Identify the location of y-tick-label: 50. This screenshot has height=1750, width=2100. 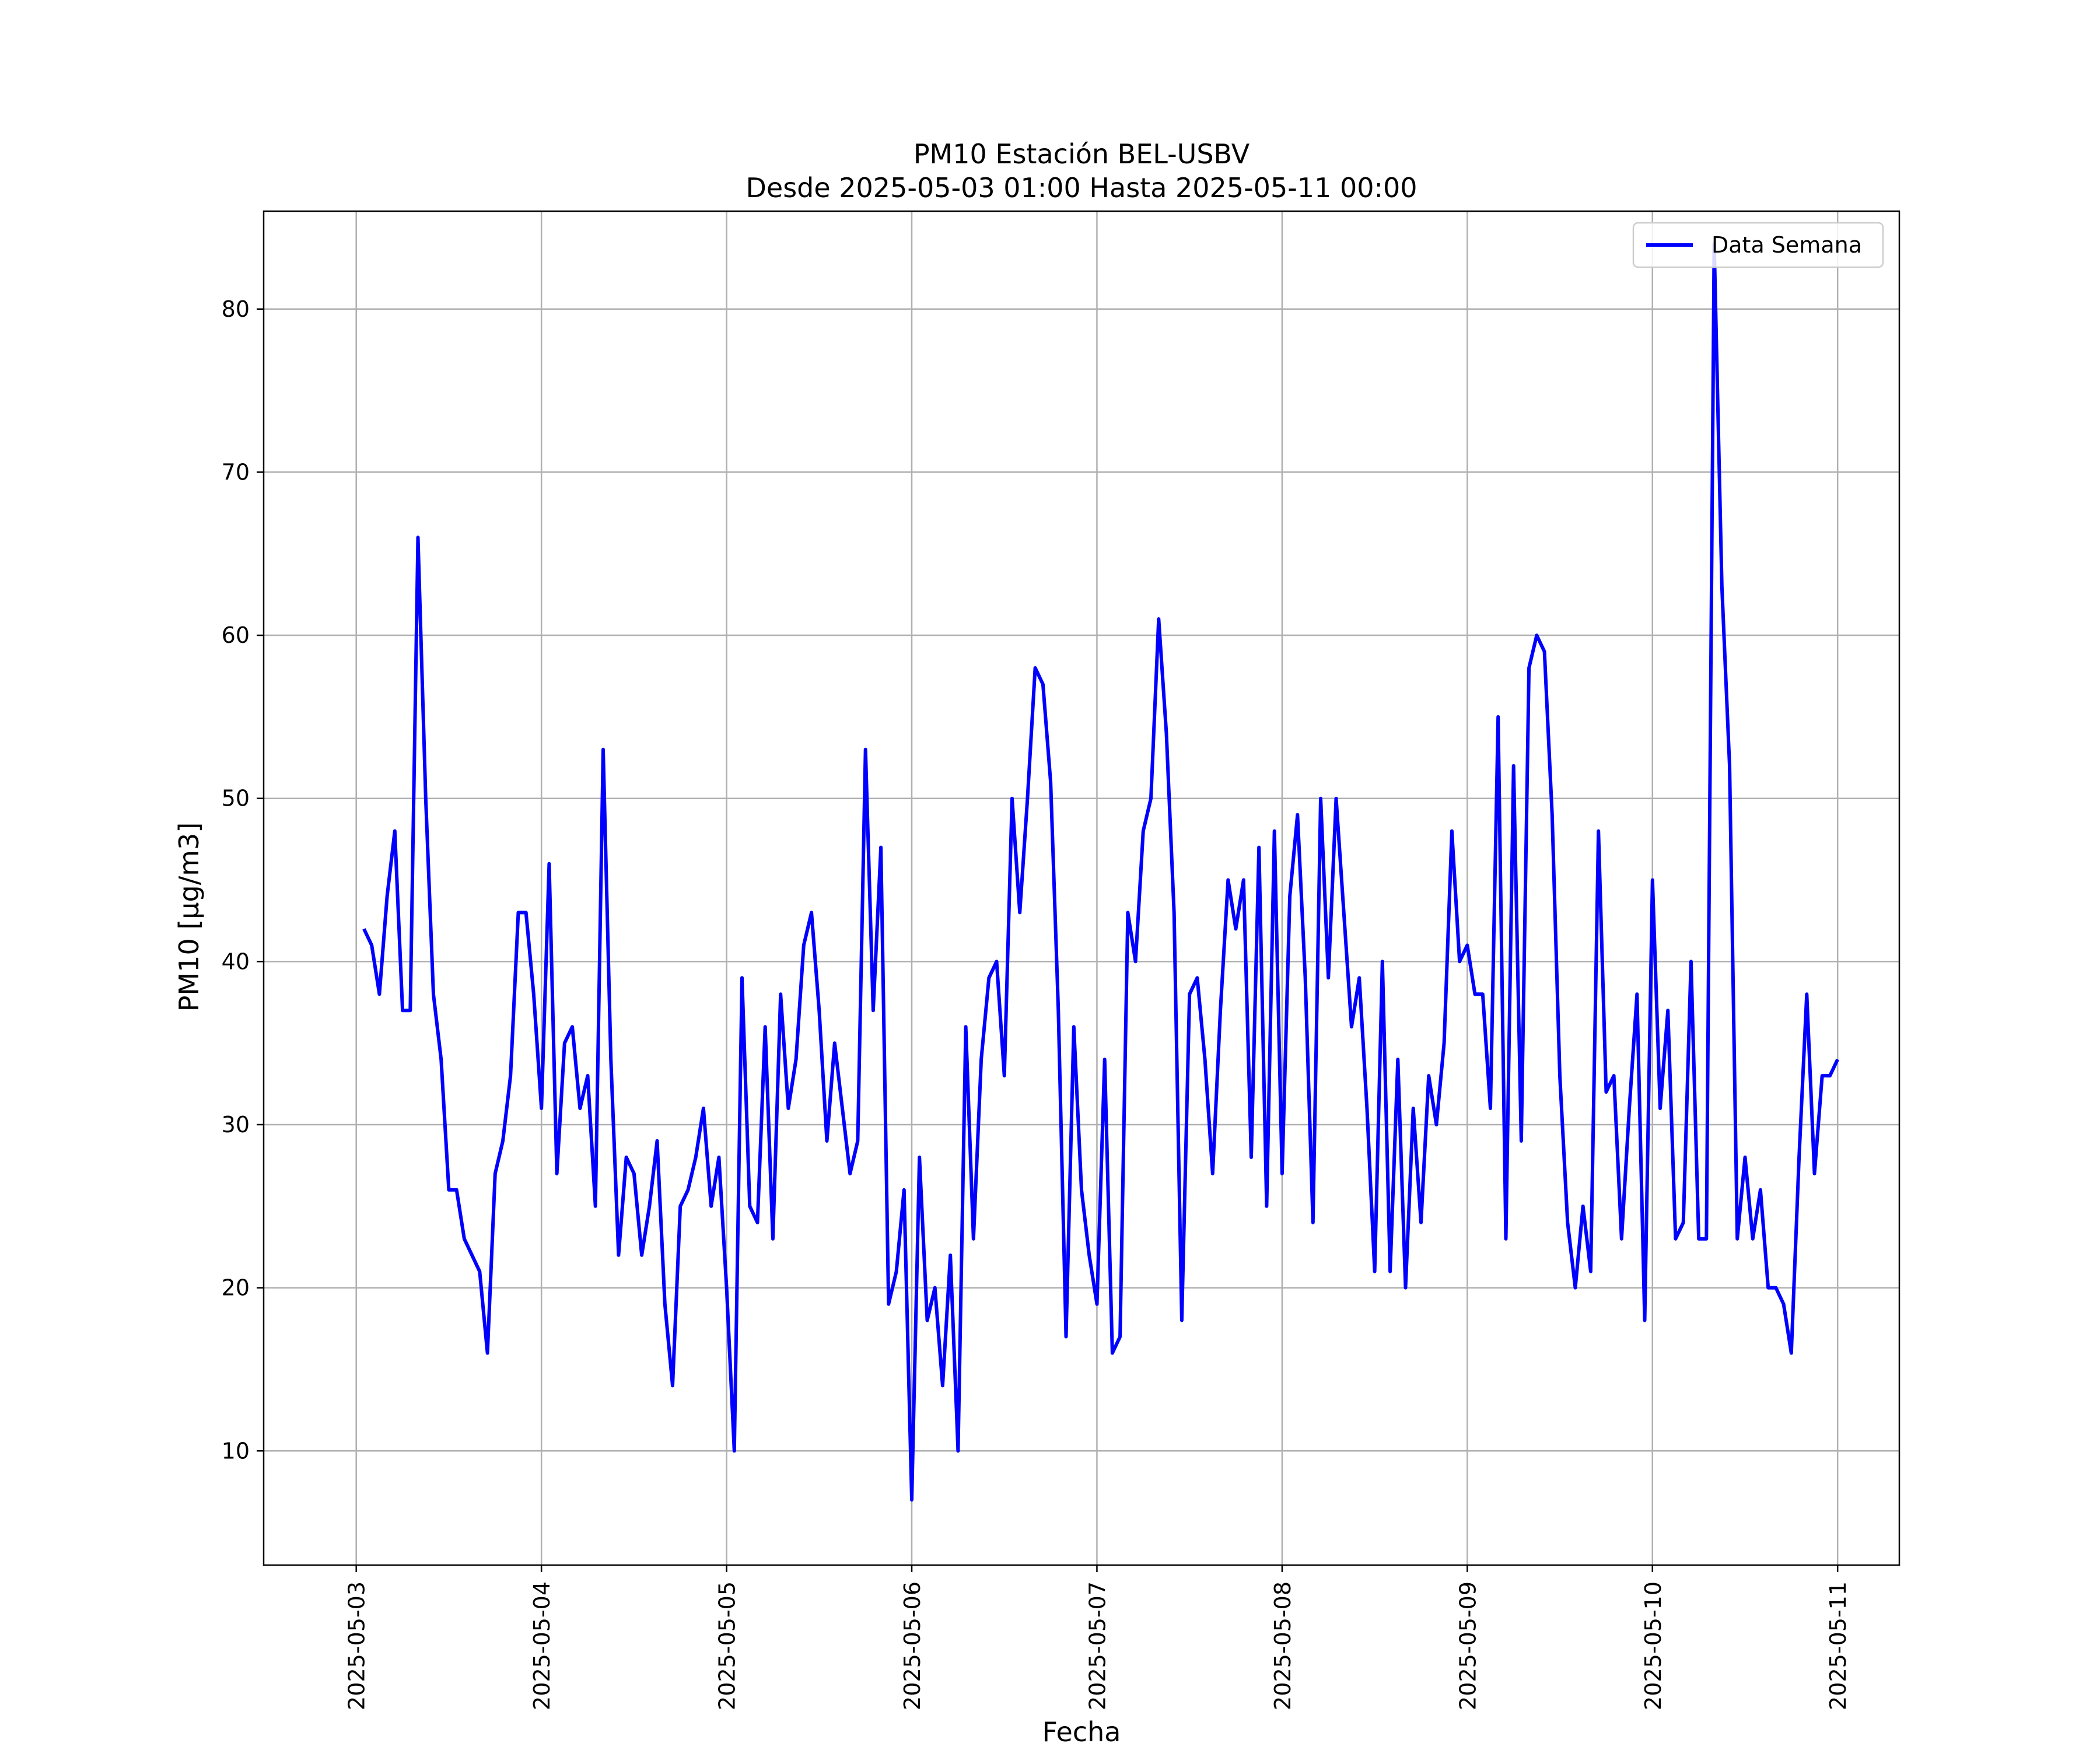
(236, 799).